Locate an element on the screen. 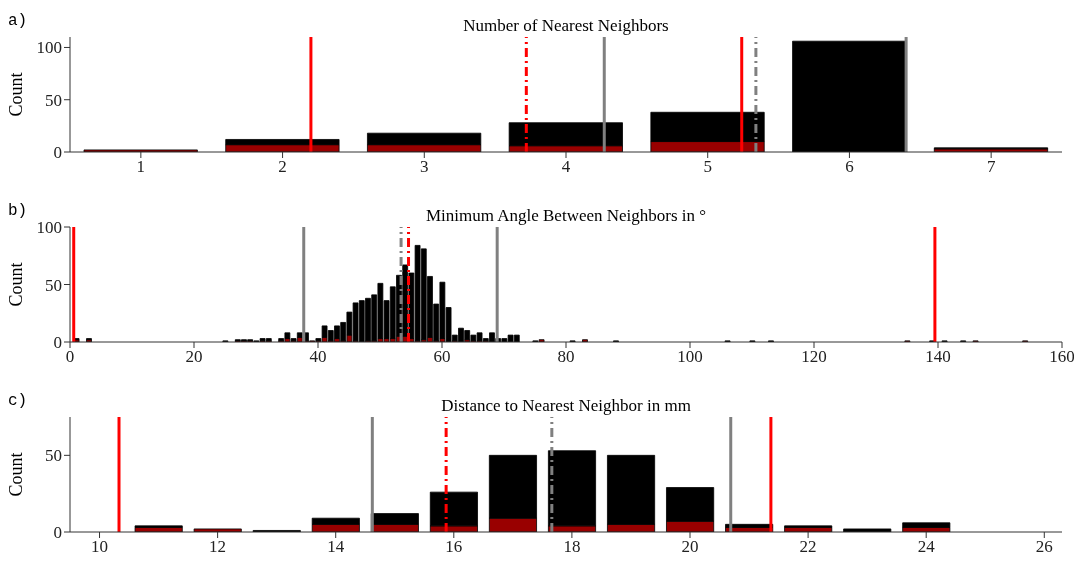 Image resolution: width=1082 pixels, height=586 pixels. x-tick-label: 120 is located at coordinates (814, 357).